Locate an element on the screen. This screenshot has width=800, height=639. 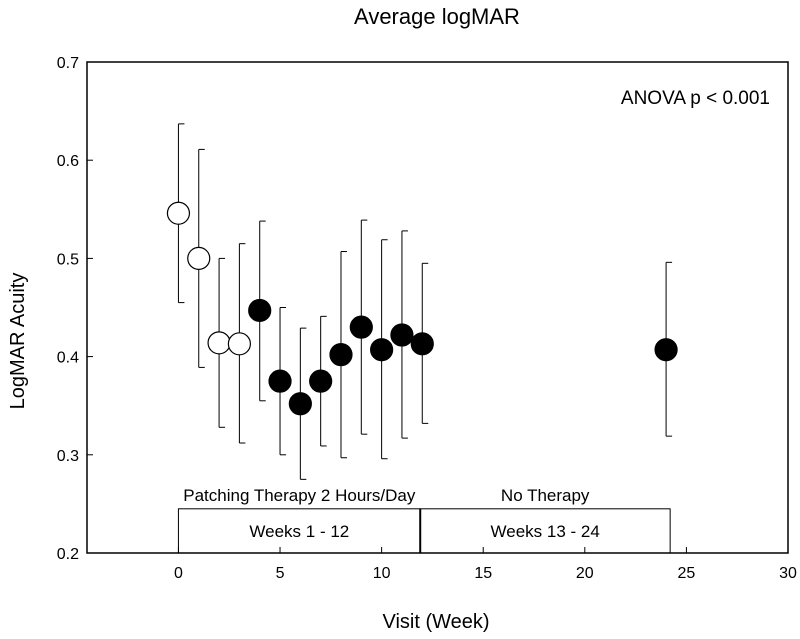
y-tick-label: 0.4 is located at coordinates (68, 358).